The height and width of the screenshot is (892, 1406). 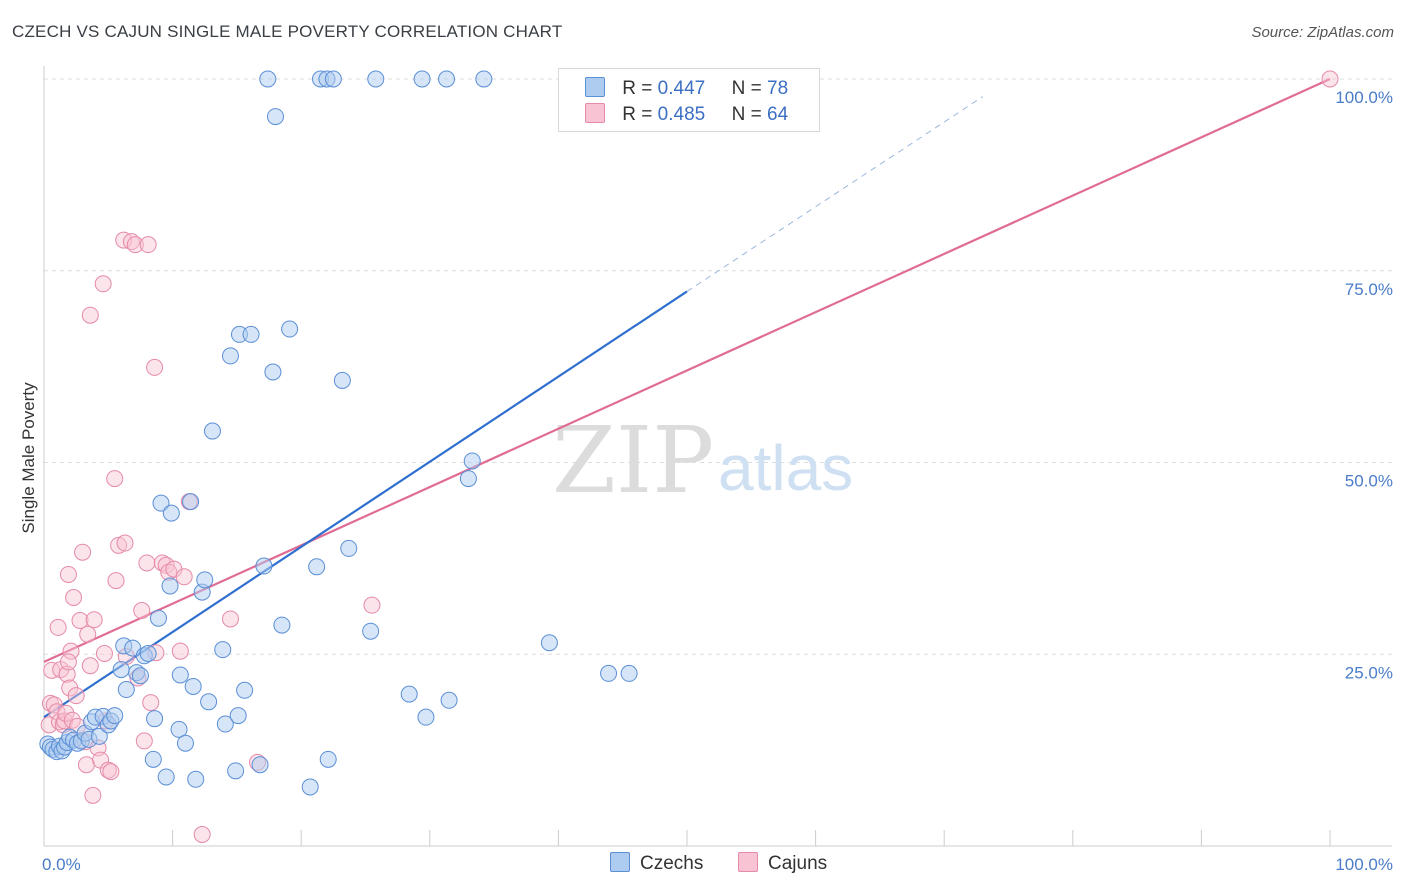 What do you see at coordinates (1369, 672) in the screenshot?
I see `y-tick-label-25: 25.0%` at bounding box center [1369, 672].